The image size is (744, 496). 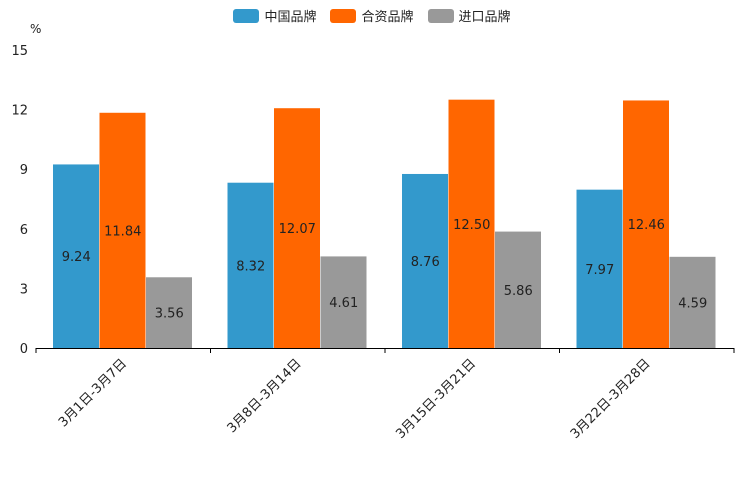 I want to click on legend-item-china-brand: 中国品牌, so click(x=274, y=15).